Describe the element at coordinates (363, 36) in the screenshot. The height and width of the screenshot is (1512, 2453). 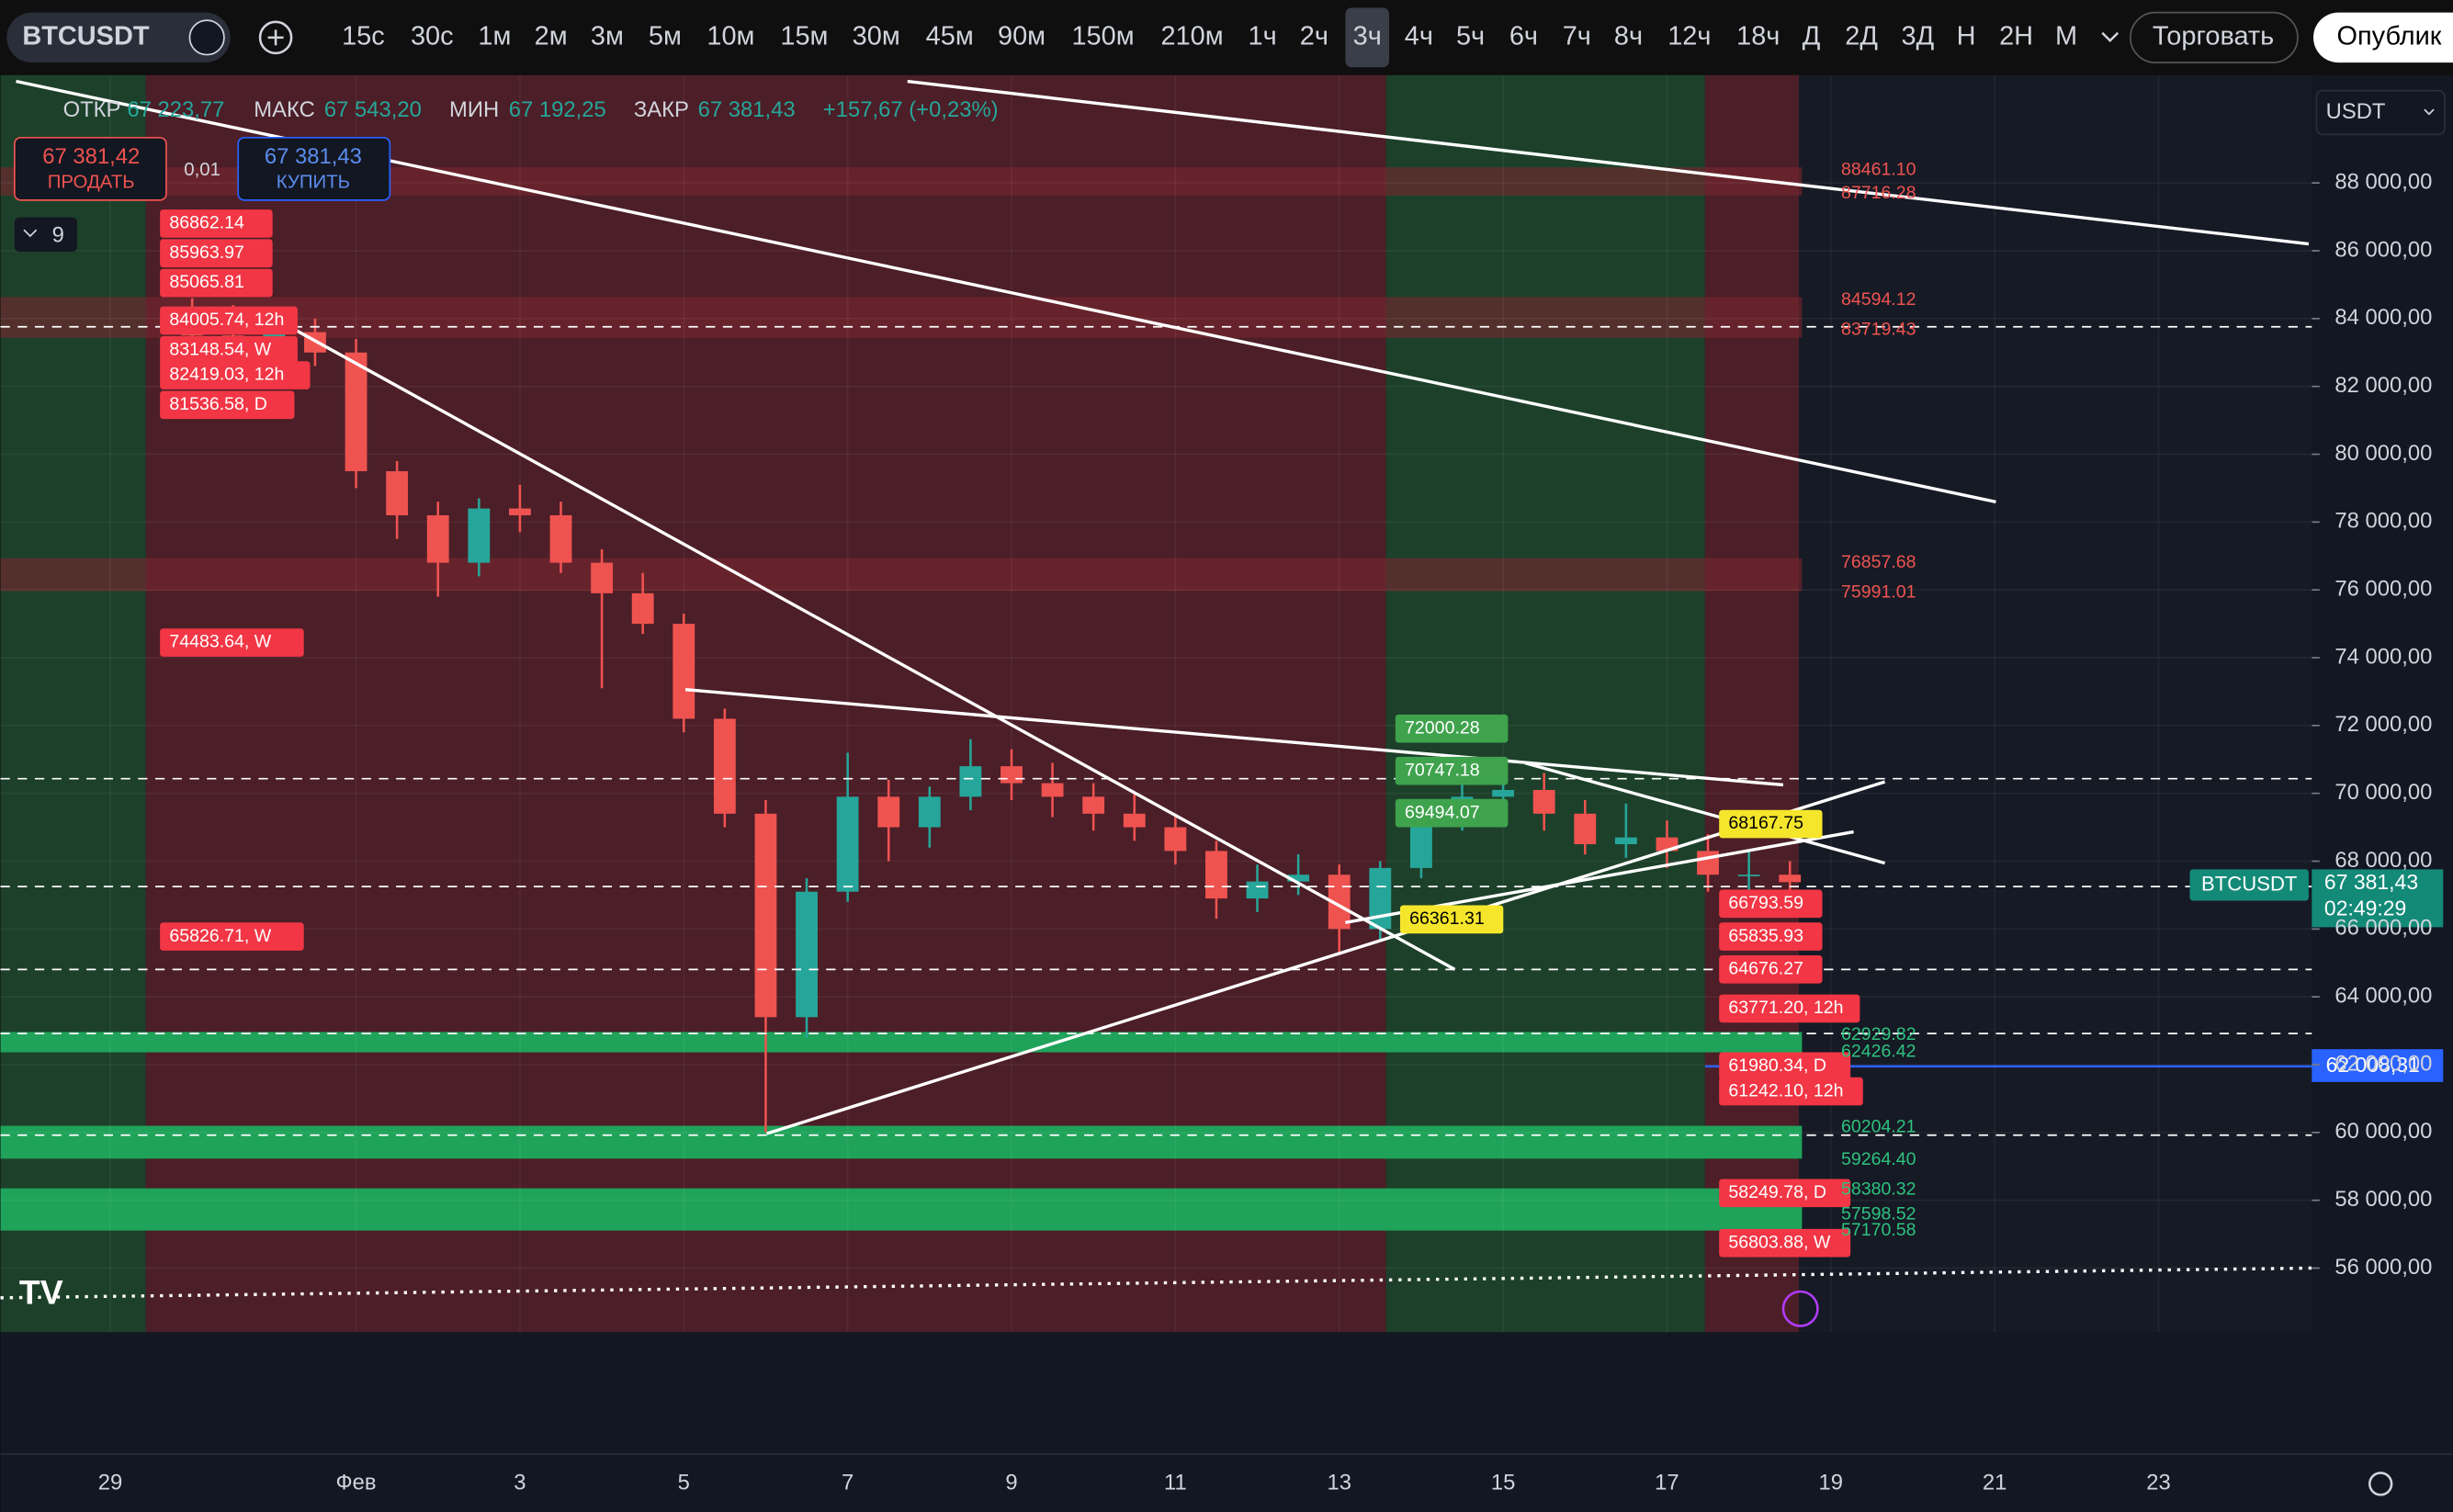
I see `interval: 15с` at that location.